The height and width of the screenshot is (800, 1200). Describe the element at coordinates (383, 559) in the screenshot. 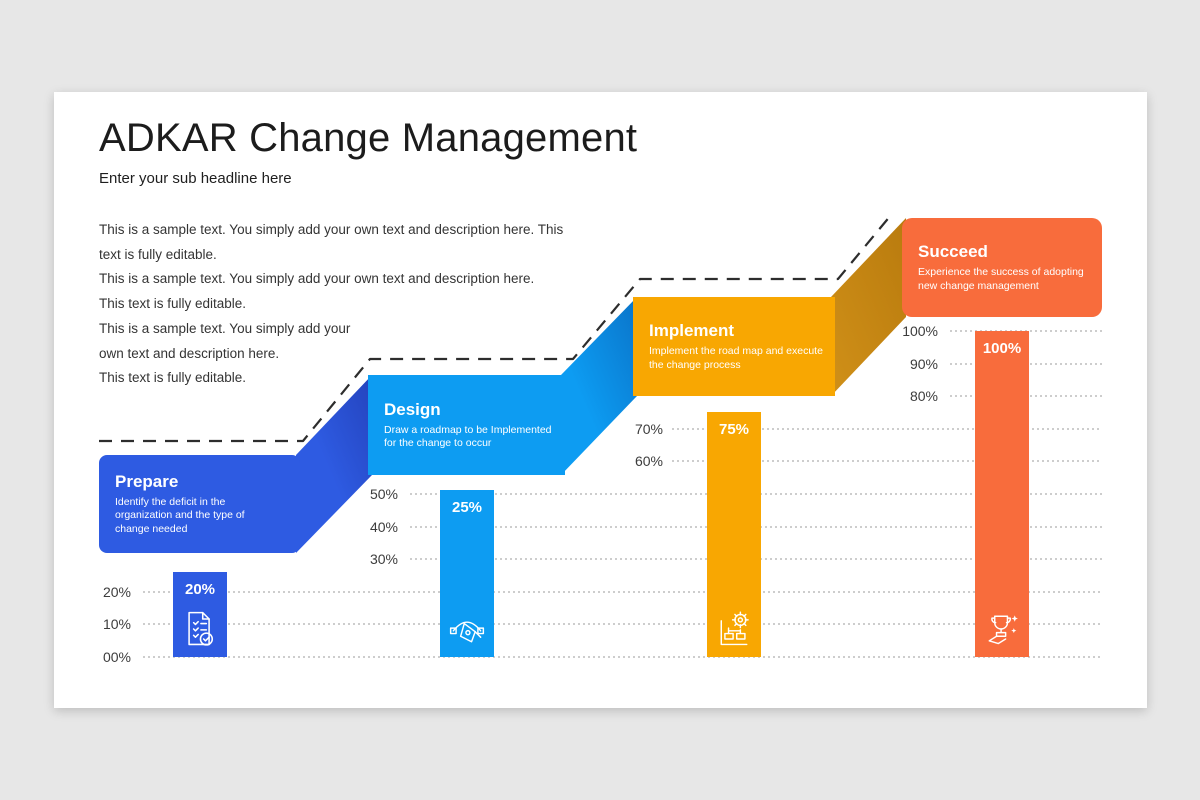

I see `y-tick-30: 30%` at that location.